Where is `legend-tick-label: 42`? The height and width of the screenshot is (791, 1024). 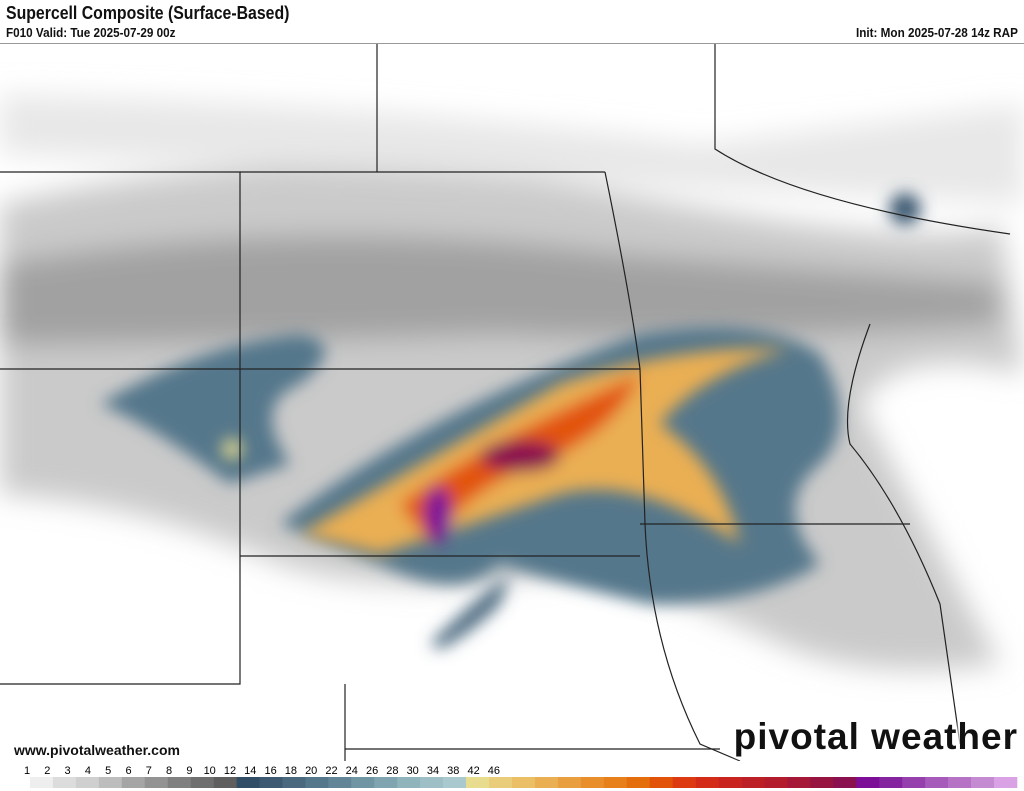 legend-tick-label: 42 is located at coordinates (473, 771).